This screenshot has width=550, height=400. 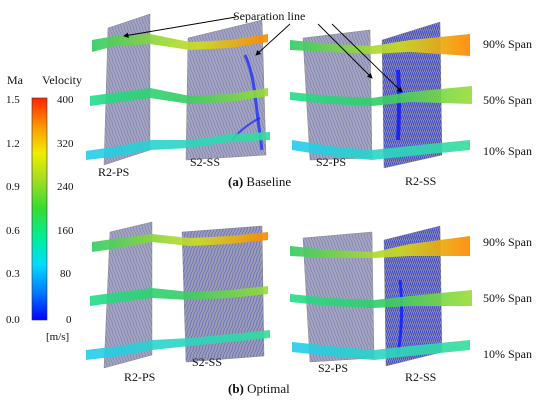 I want to click on colorbar-velocity-ticks: 400 320 240 160 80 0, so click(x=65, y=210).